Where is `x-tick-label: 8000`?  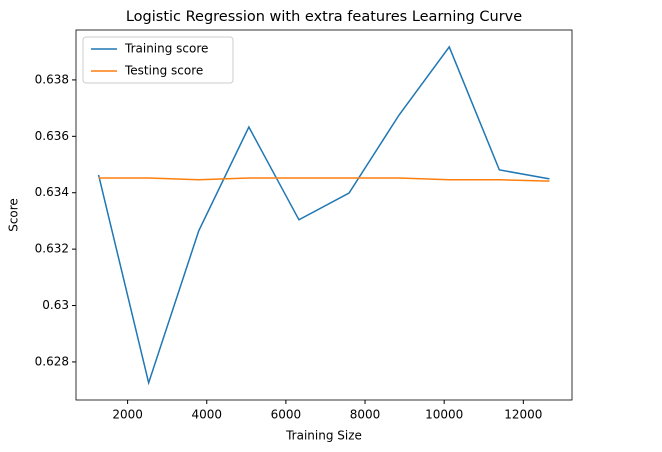
x-tick-label: 8000 is located at coordinates (365, 415).